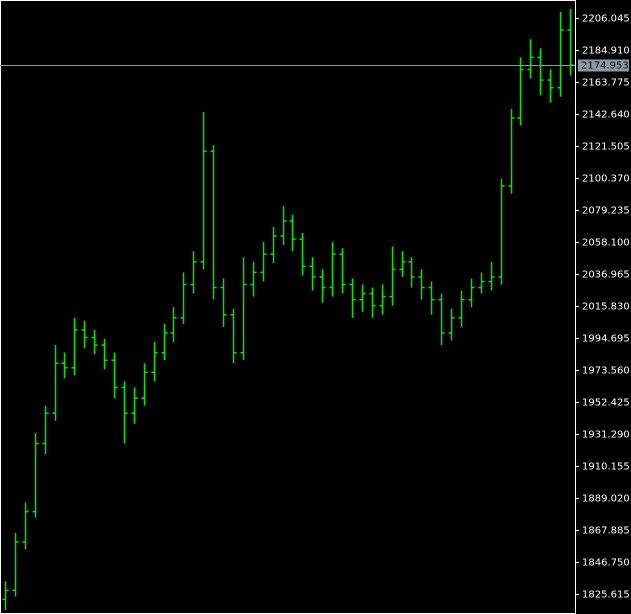 Image resolution: width=631 pixels, height=614 pixels. I want to click on y-tick-label: 2015.830, so click(606, 307).